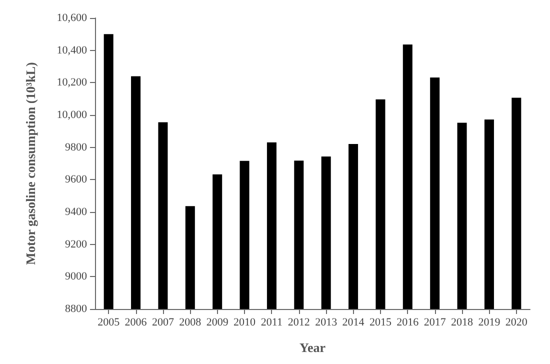 This screenshot has height=364, width=550. Describe the element at coordinates (76, 309) in the screenshot. I see `y-tick-label: 8800` at that location.